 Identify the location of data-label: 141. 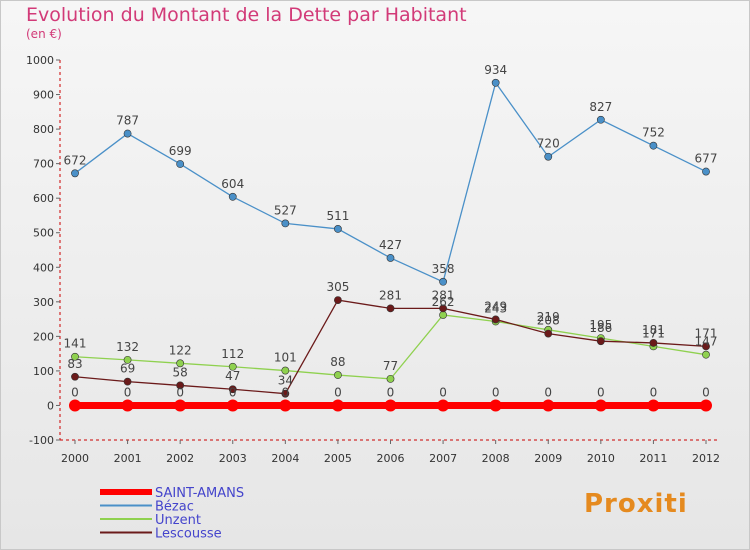
(75, 344).